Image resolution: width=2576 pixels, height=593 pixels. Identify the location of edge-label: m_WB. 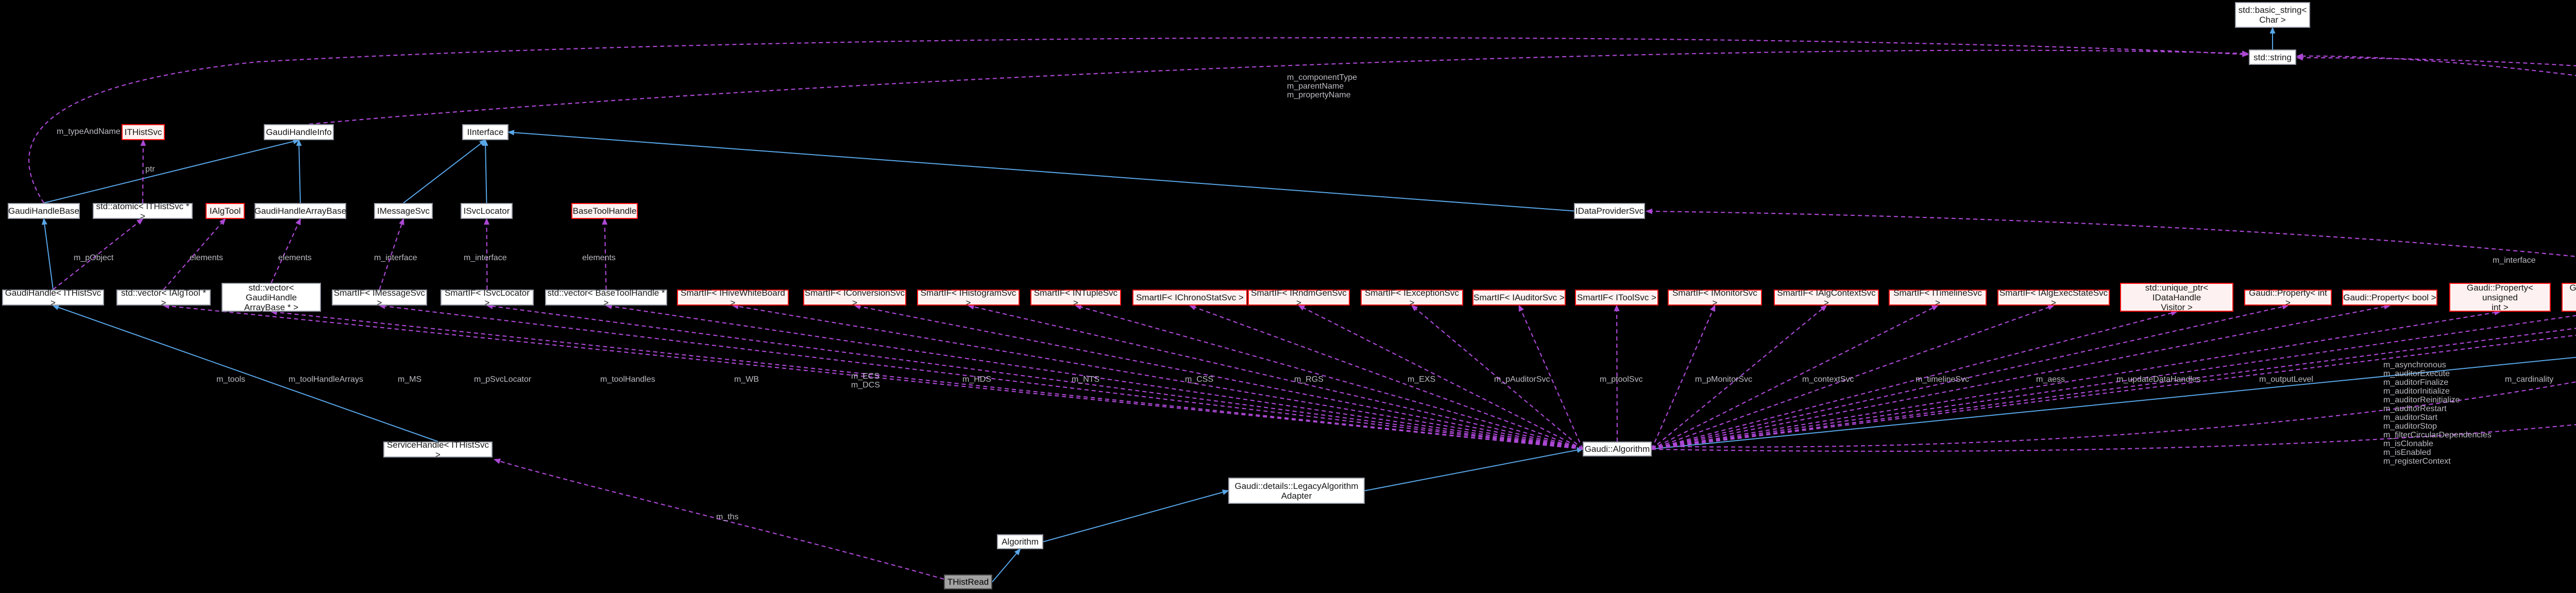
(747, 379).